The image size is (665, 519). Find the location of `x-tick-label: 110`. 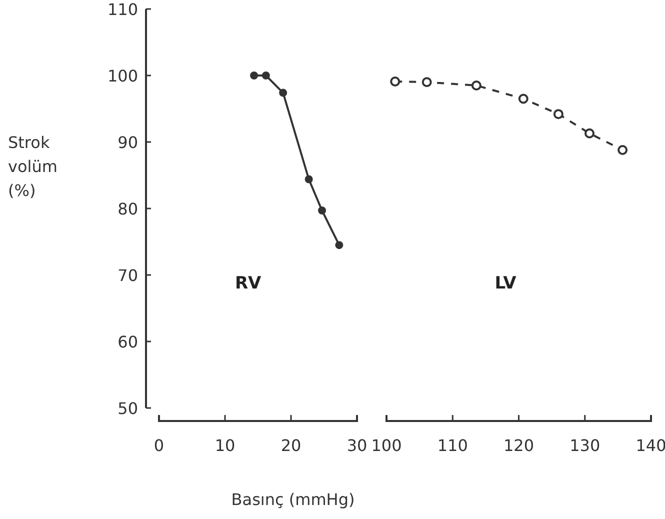

x-tick-label: 110 is located at coordinates (452, 445).